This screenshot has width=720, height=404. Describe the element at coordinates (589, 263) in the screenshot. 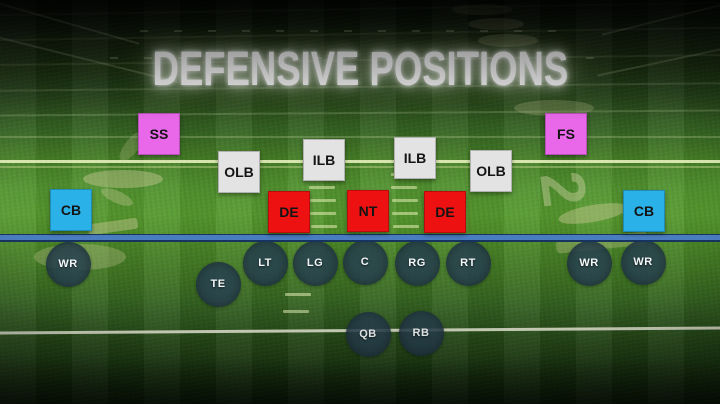

I see `offense-position-wr-right-outer: WR` at that location.